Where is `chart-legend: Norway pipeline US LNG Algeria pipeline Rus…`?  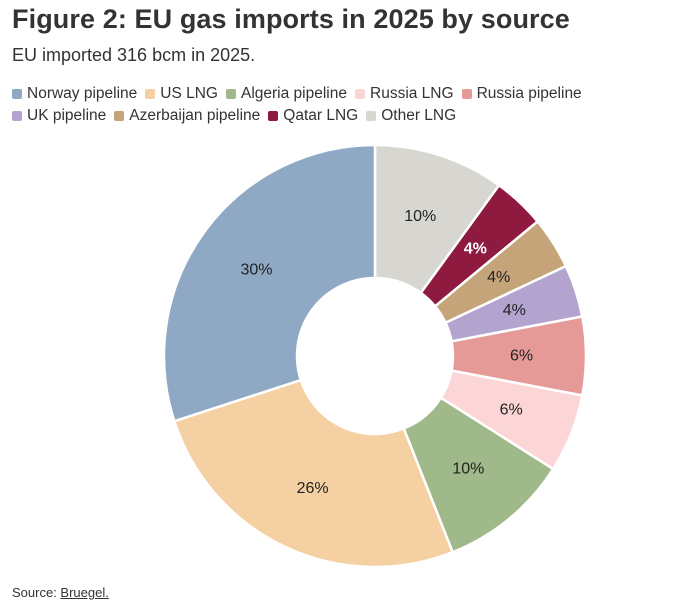 chart-legend: Norway pipeline US LNG Algeria pipeline Rus… is located at coordinates (337, 105).